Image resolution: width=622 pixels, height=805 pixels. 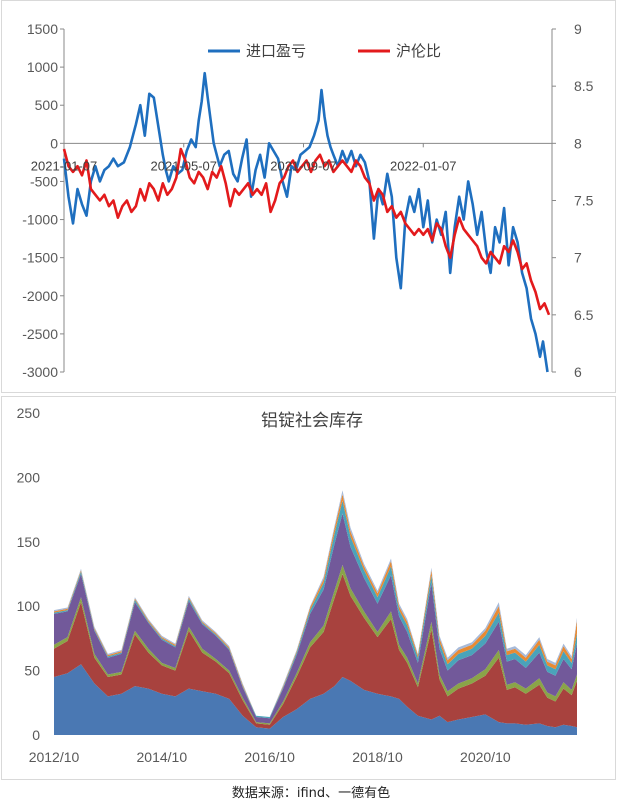 I want to click on legend-label-sh-ldn-ratio: 沪伦比, so click(x=418, y=51).